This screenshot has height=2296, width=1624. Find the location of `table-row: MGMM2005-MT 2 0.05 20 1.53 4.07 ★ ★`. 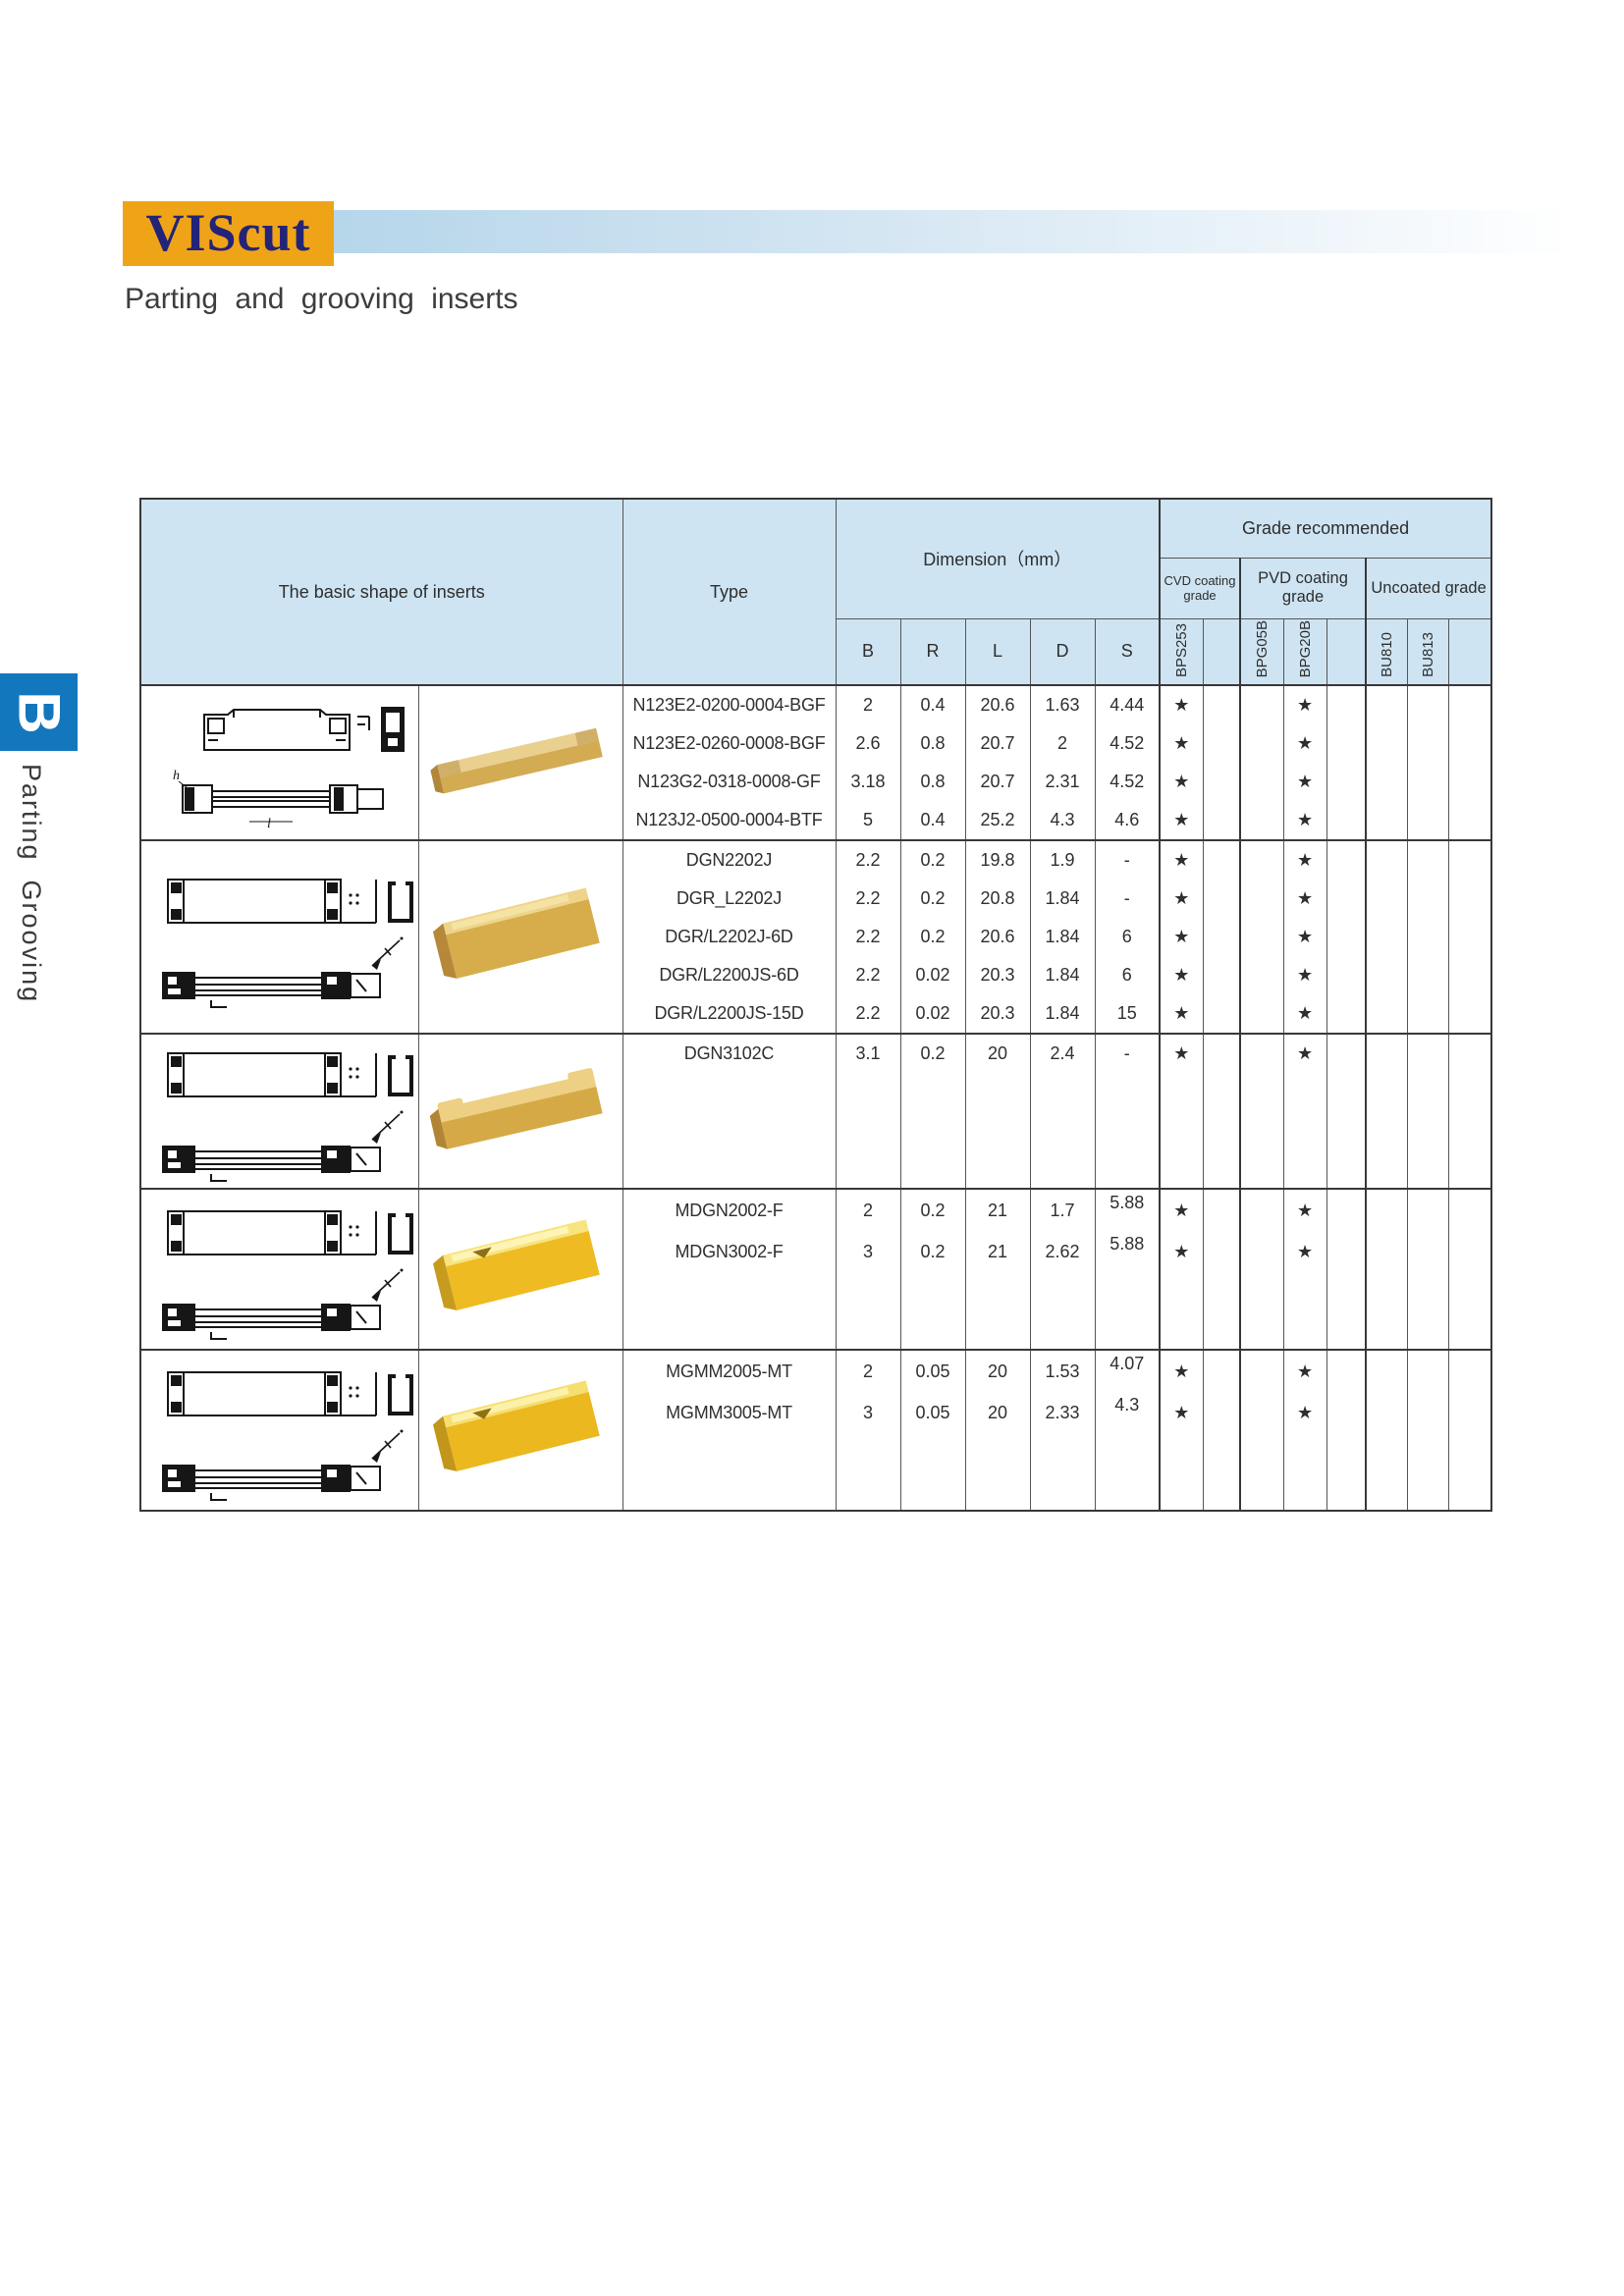

table-row: MGMM2005-MT 2 0.05 20 1.53 4.07 ★ ★ is located at coordinates (815, 1430).